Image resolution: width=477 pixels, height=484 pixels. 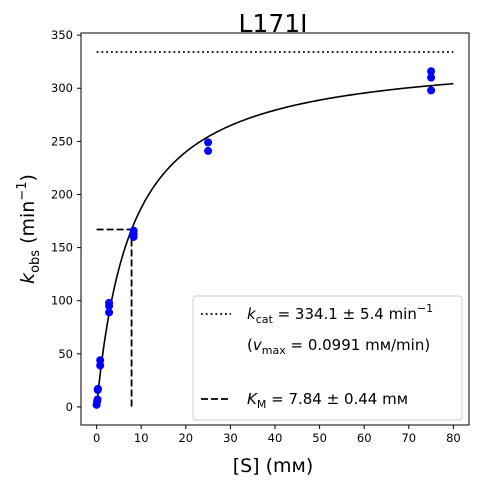 What do you see at coordinates (185, 438) in the screenshot?
I see `x-tick-label: 20` at bounding box center [185, 438].